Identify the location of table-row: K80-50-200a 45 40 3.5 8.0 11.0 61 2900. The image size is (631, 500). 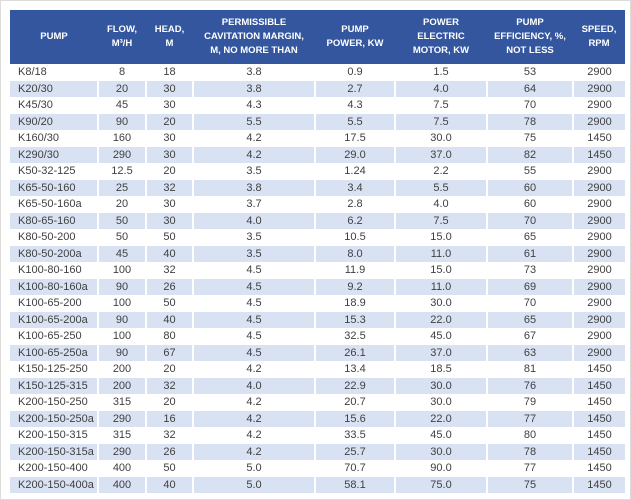
(317, 253).